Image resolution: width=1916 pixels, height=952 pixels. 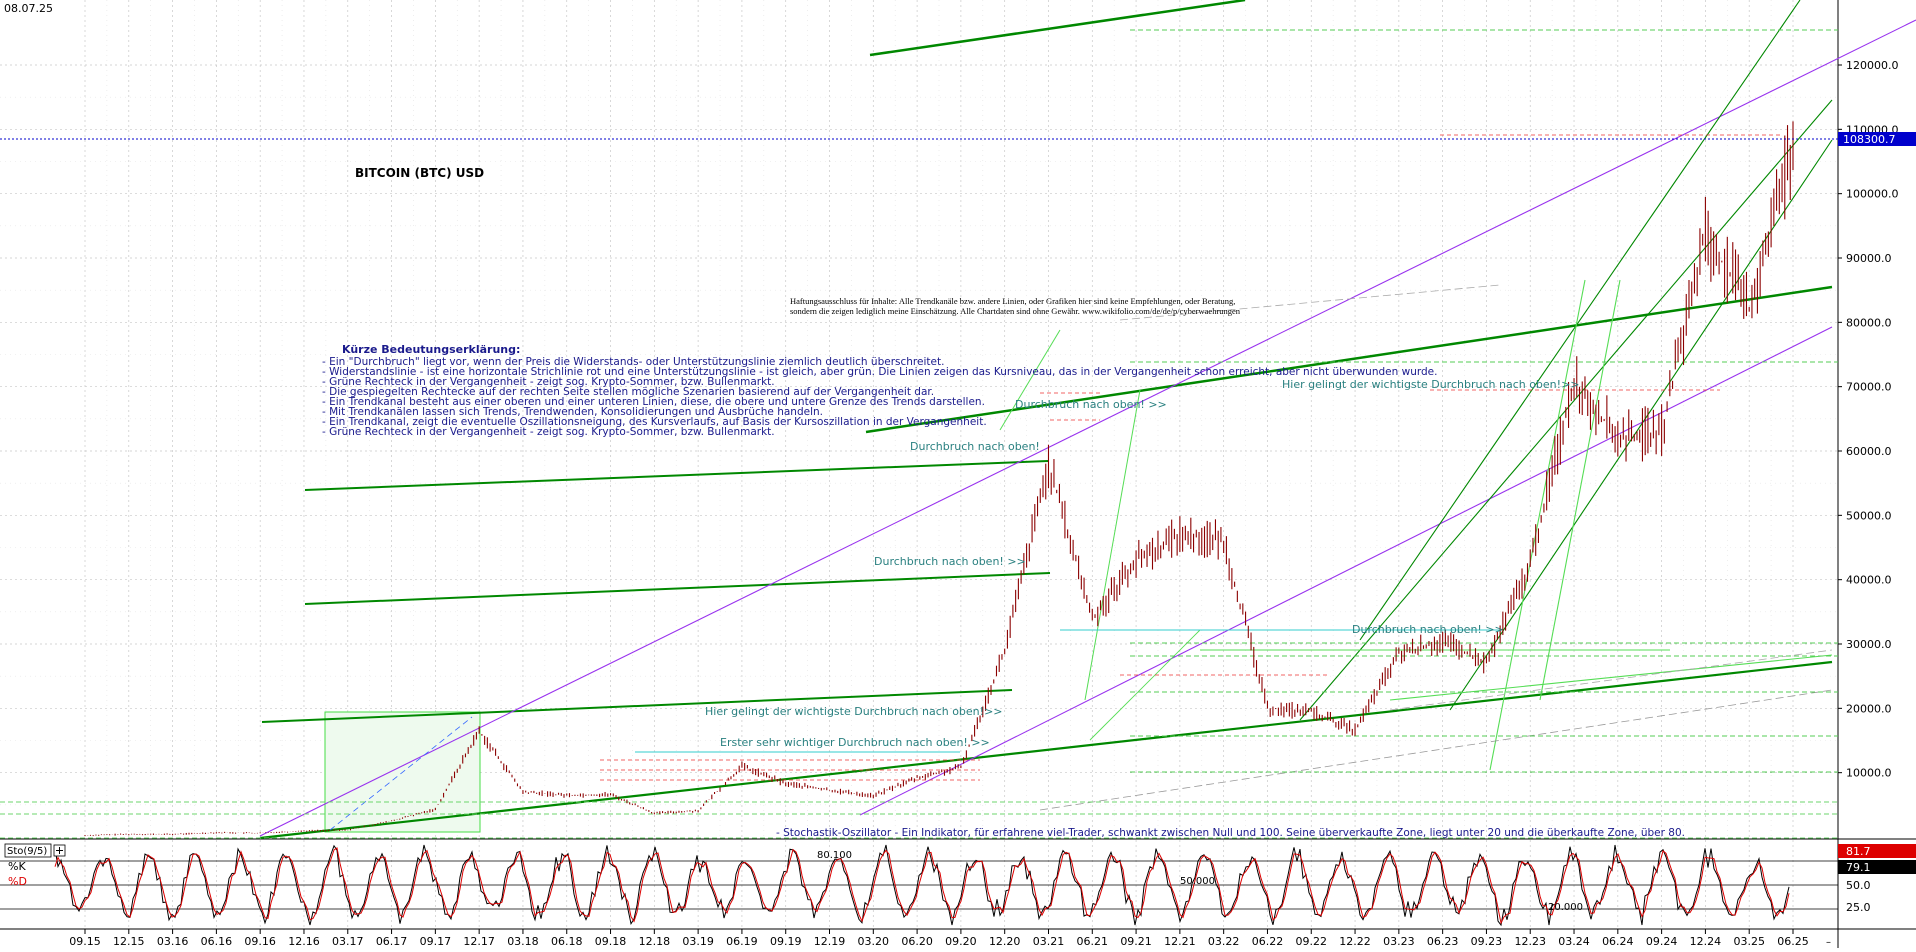 I want to click on time-tick-label: 03.20, so click(x=874, y=941).